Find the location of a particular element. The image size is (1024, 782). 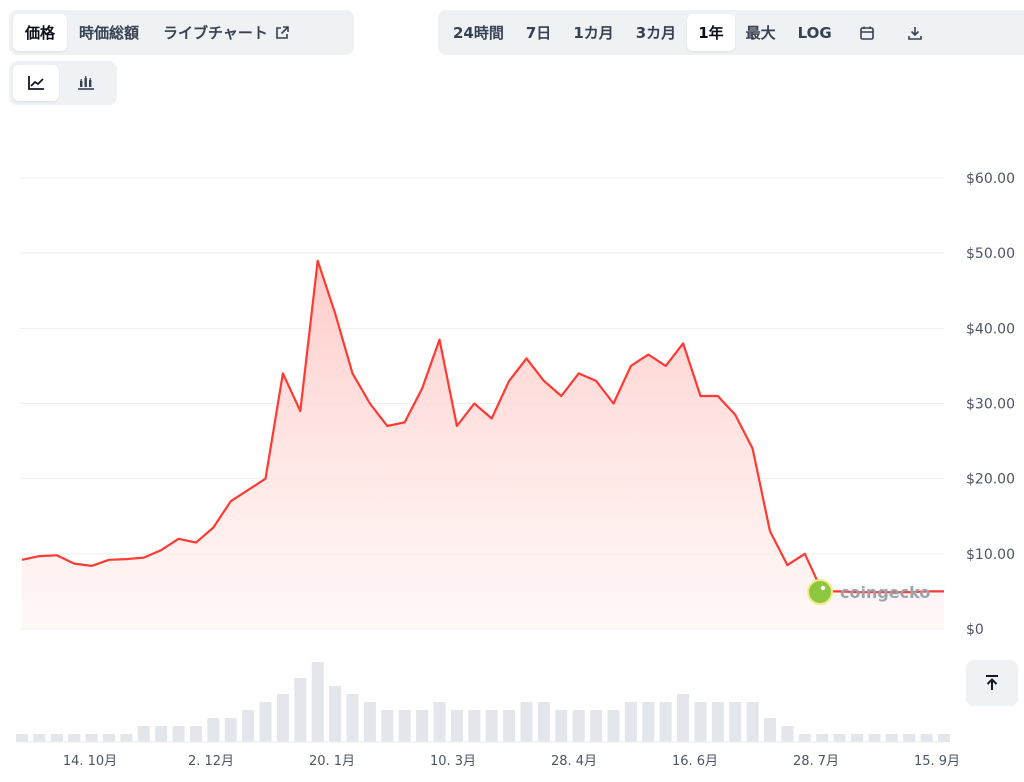

gecko-logo-icon is located at coordinates (820, 592).